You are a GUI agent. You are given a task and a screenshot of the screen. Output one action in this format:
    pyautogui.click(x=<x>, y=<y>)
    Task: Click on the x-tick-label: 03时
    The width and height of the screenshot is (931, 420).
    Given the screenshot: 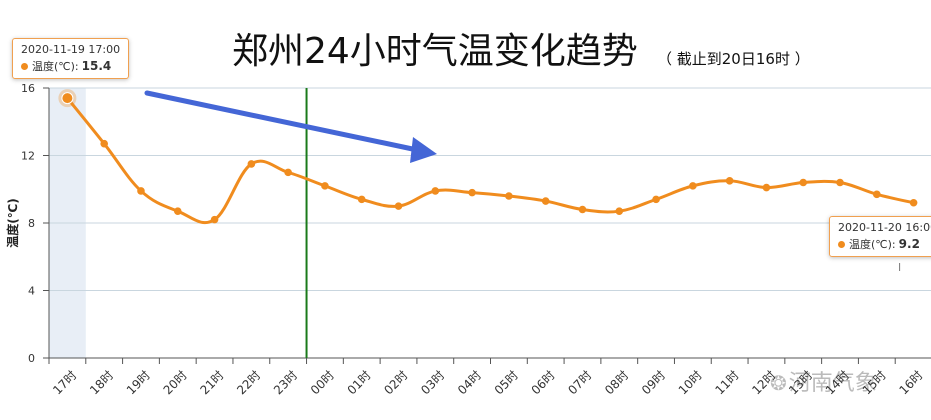 What is the action you would take?
    pyautogui.click(x=432, y=382)
    